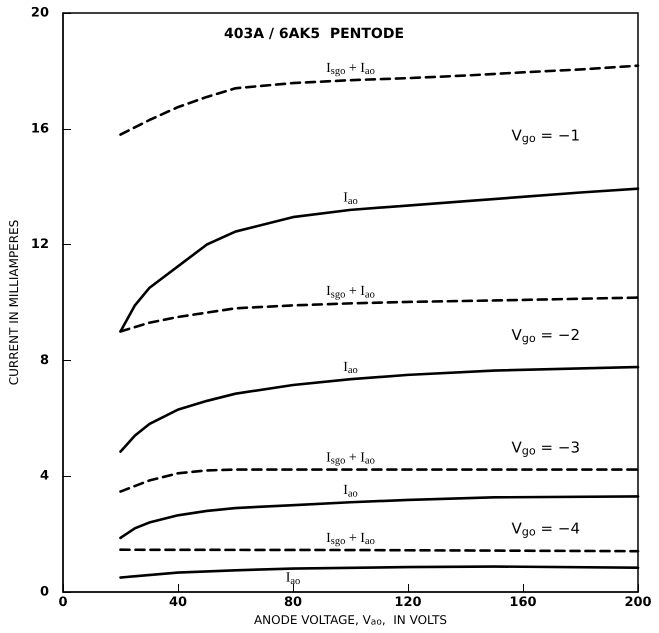  Describe the element at coordinates (44, 360) in the screenshot. I see `y-tick-label: 8` at that location.